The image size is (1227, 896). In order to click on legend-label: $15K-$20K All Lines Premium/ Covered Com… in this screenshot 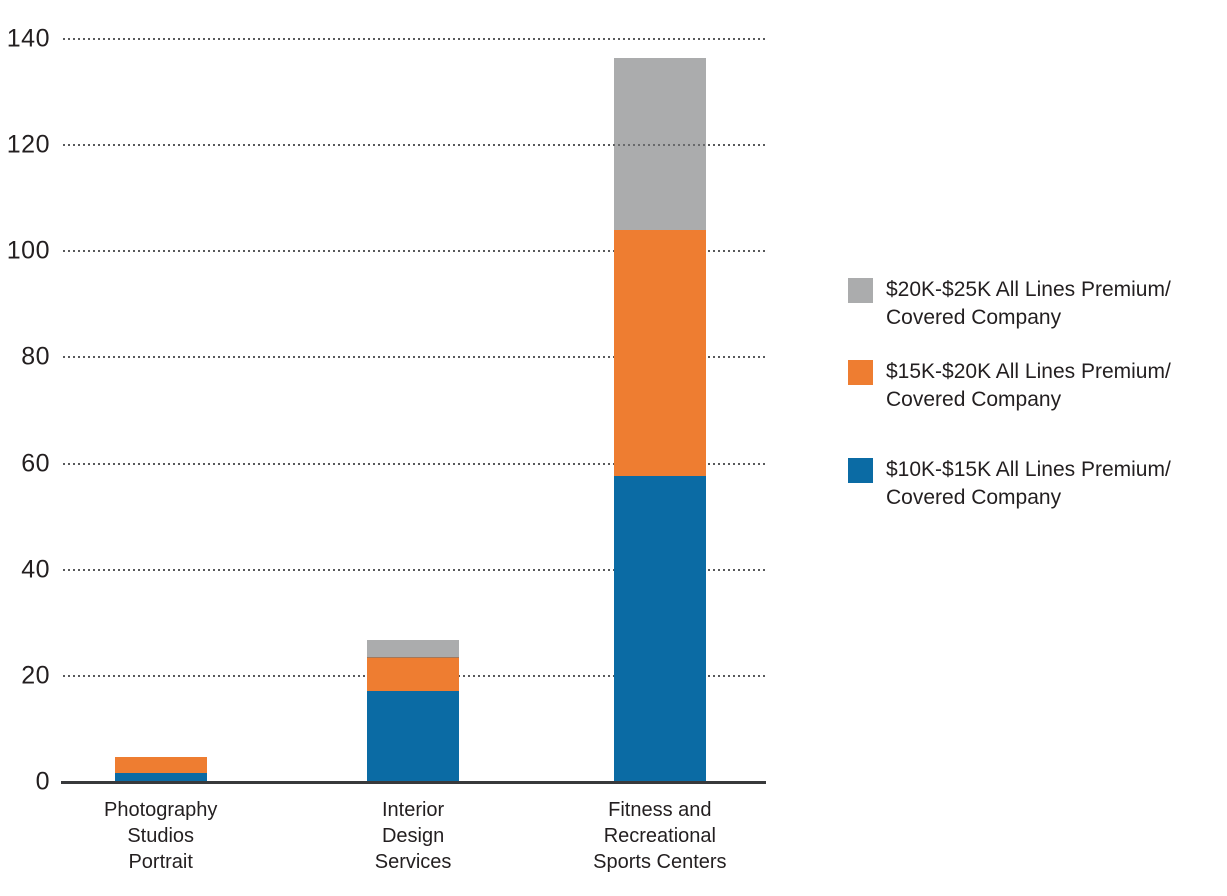, I will do `click(1028, 386)`.